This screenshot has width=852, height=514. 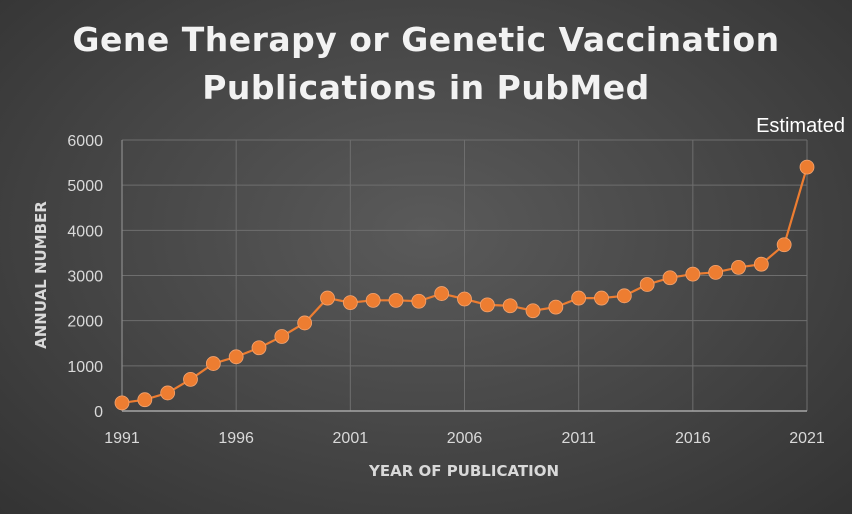 I want to click on x-tick-label: 1996, so click(x=236, y=438).